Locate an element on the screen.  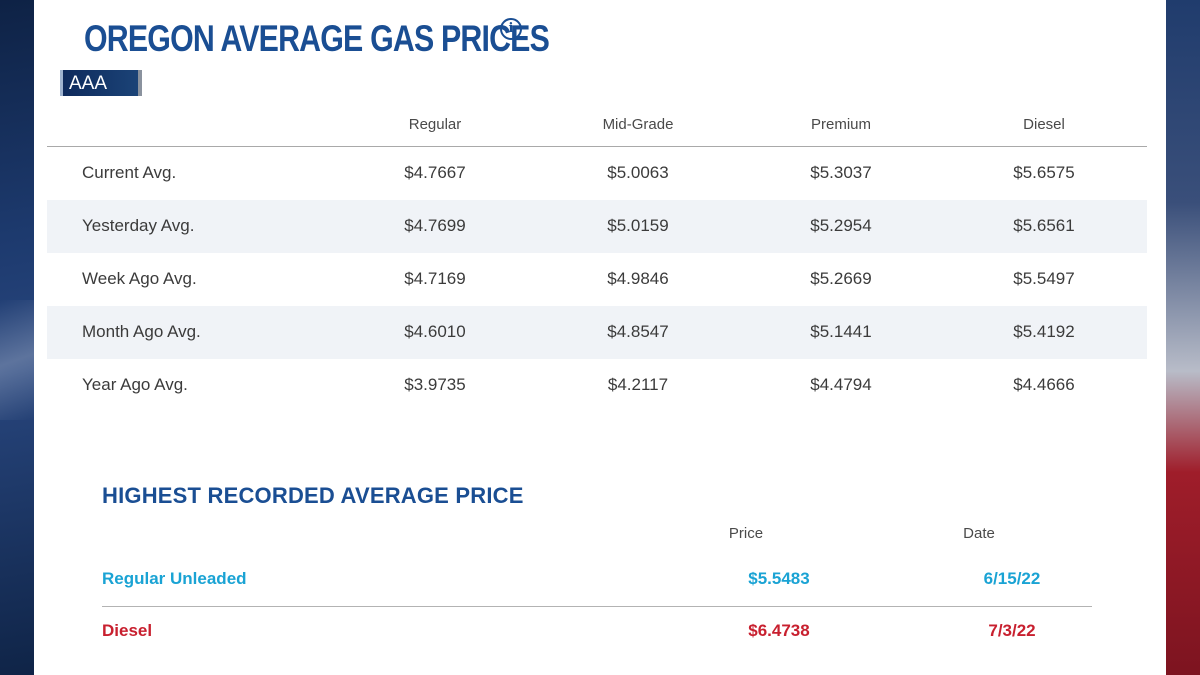
price-cell: $5.0063 is located at coordinates (638, 172).